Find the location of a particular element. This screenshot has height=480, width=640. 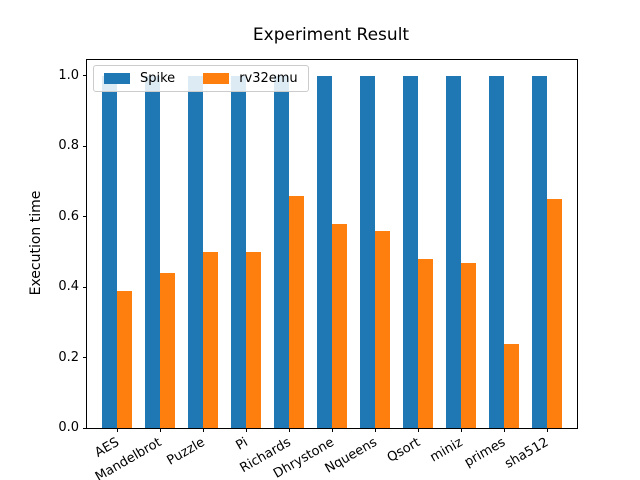

bar-spike-puzzle is located at coordinates (195, 251).